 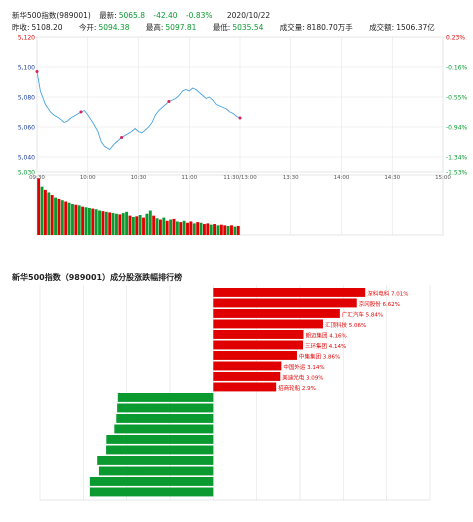 I want to click on pct-tick-label: -0.16%, so click(x=457, y=68).